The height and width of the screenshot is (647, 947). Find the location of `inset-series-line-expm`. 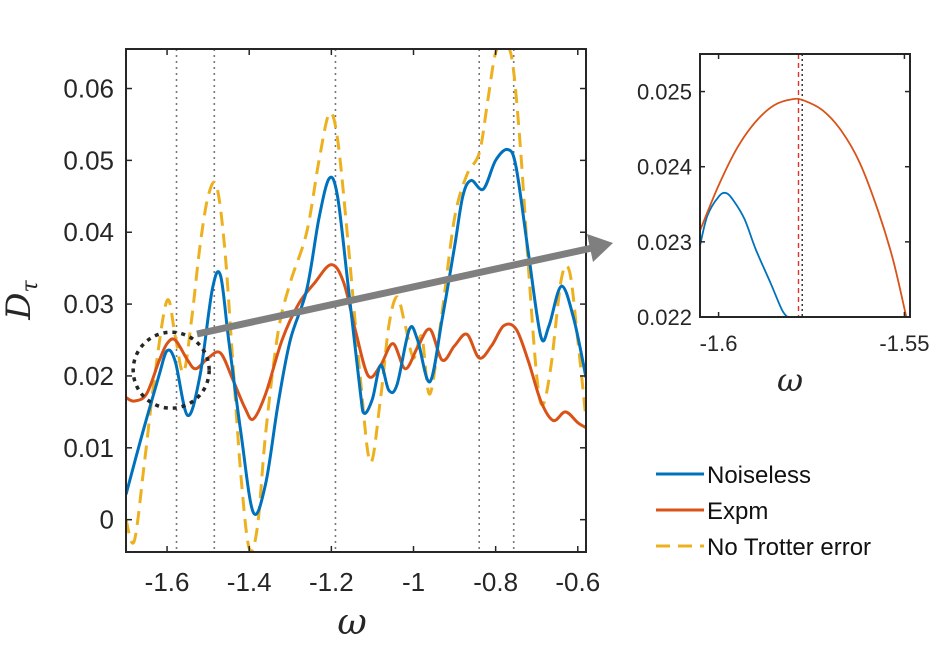

inset-series-line-expm is located at coordinates (804, 207).